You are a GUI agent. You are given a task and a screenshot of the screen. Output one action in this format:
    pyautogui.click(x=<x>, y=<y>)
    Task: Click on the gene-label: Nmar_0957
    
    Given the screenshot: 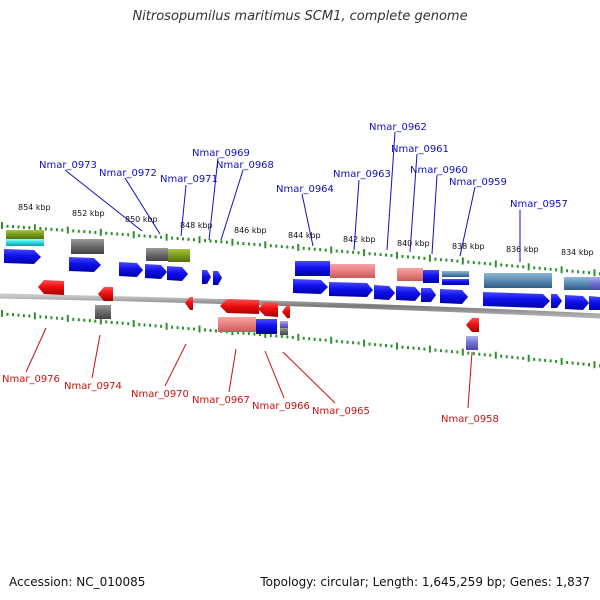 What is the action you would take?
    pyautogui.click(x=539, y=204)
    